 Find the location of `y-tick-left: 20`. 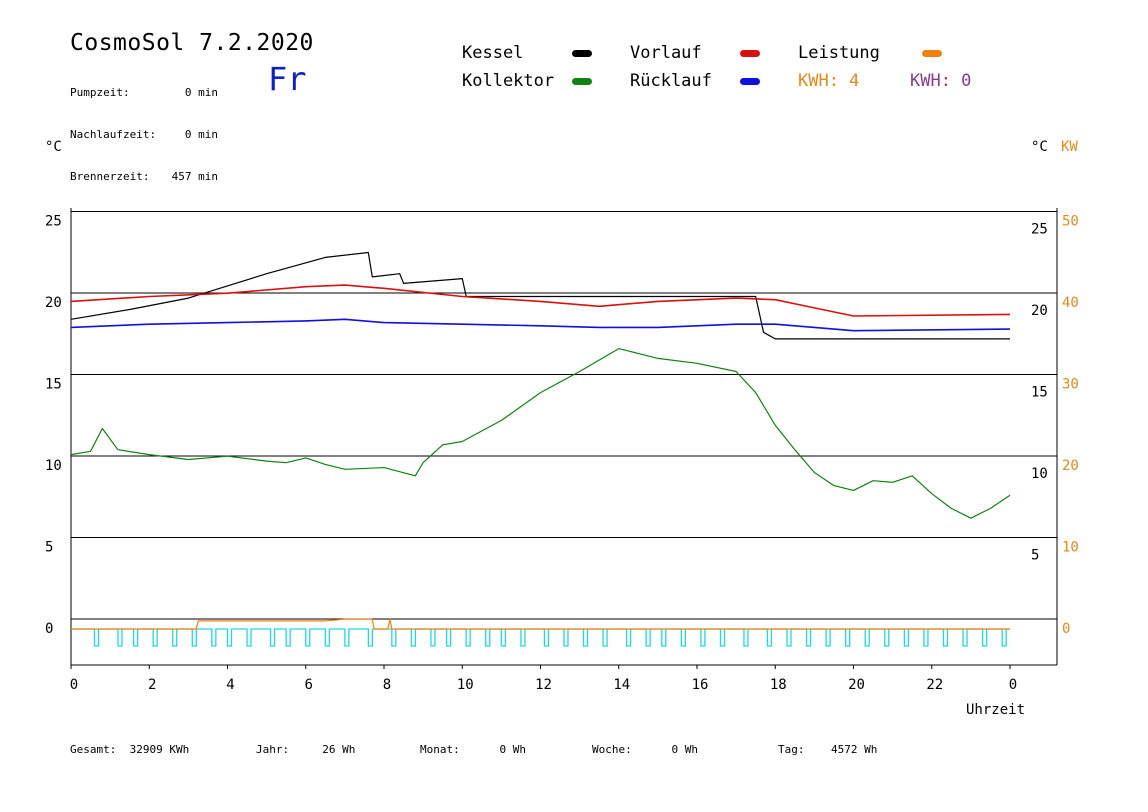

y-tick-left: 20 is located at coordinates (53, 303).